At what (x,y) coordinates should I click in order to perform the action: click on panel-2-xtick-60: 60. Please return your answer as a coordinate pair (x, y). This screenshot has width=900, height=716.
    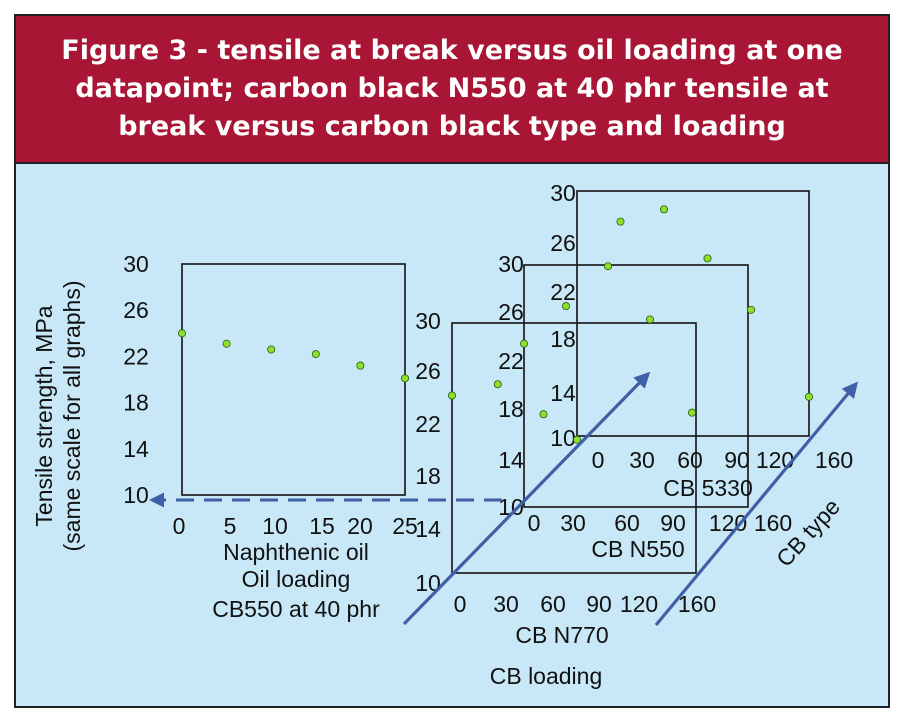
    Looking at the image, I should click on (627, 523).